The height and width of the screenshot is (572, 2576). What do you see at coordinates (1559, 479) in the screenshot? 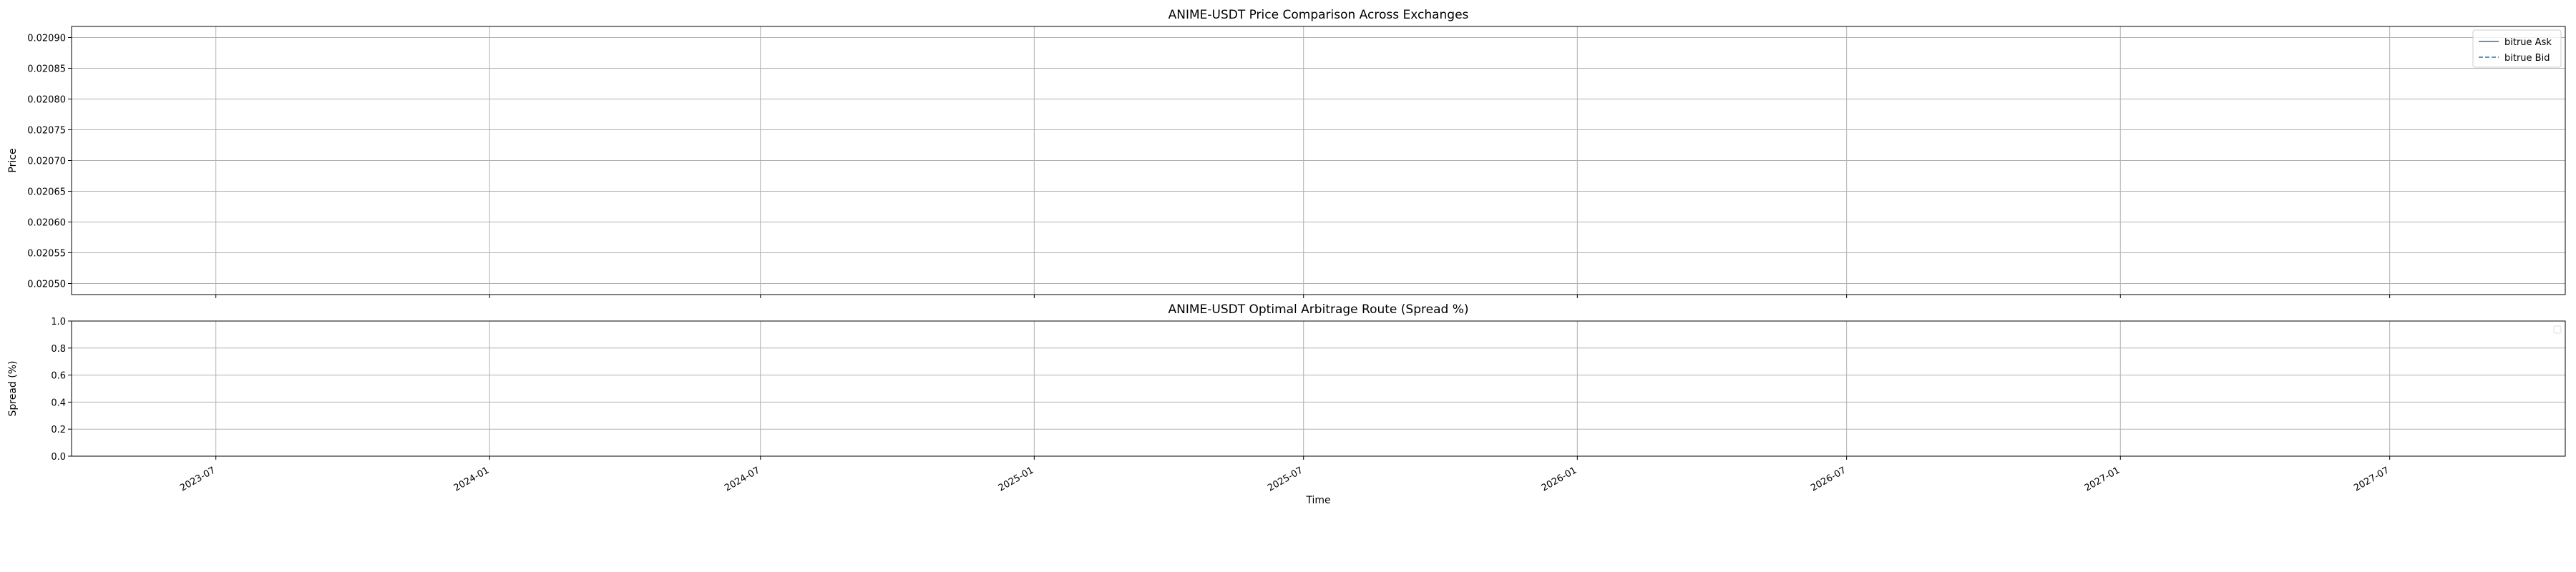
I see `x-tick-label: 2026-01` at bounding box center [1559, 479].